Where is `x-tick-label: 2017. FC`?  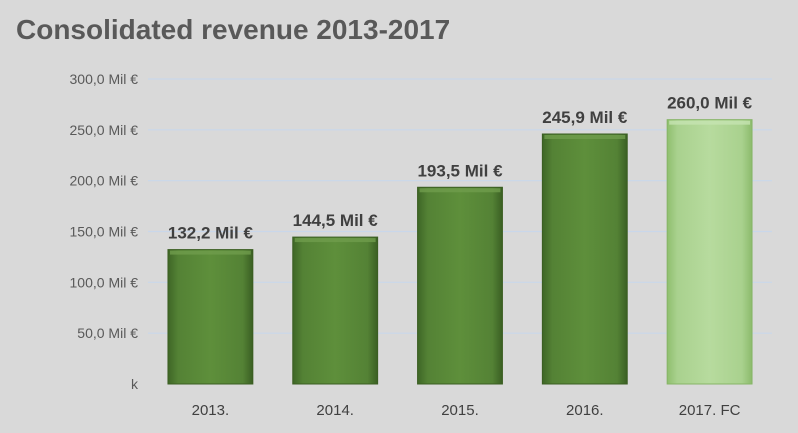 x-tick-label: 2017. FC is located at coordinates (710, 410).